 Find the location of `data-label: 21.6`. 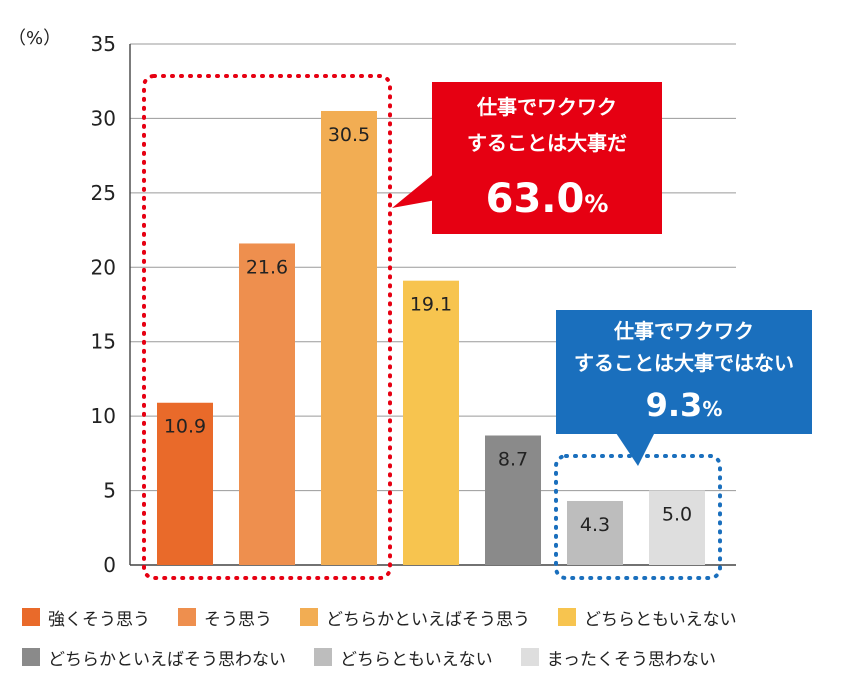

data-label: 21.6 is located at coordinates (267, 267).